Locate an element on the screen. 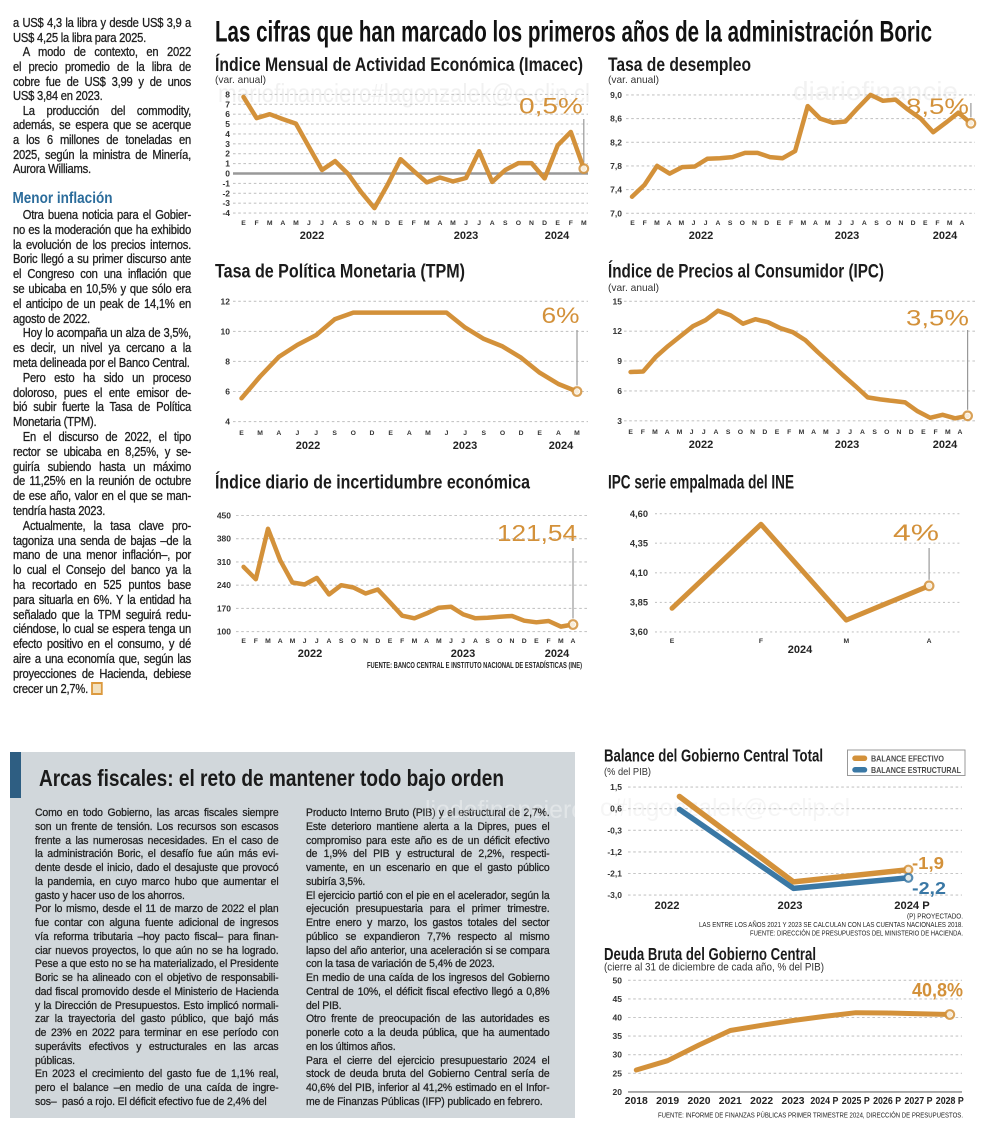 This screenshot has width=988, height=1133. svg-text: -1,2 is located at coordinates (614, 852).